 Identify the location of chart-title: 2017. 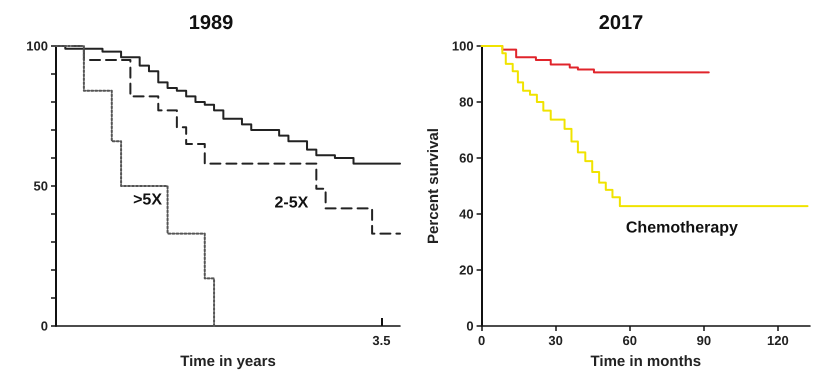
(621, 23).